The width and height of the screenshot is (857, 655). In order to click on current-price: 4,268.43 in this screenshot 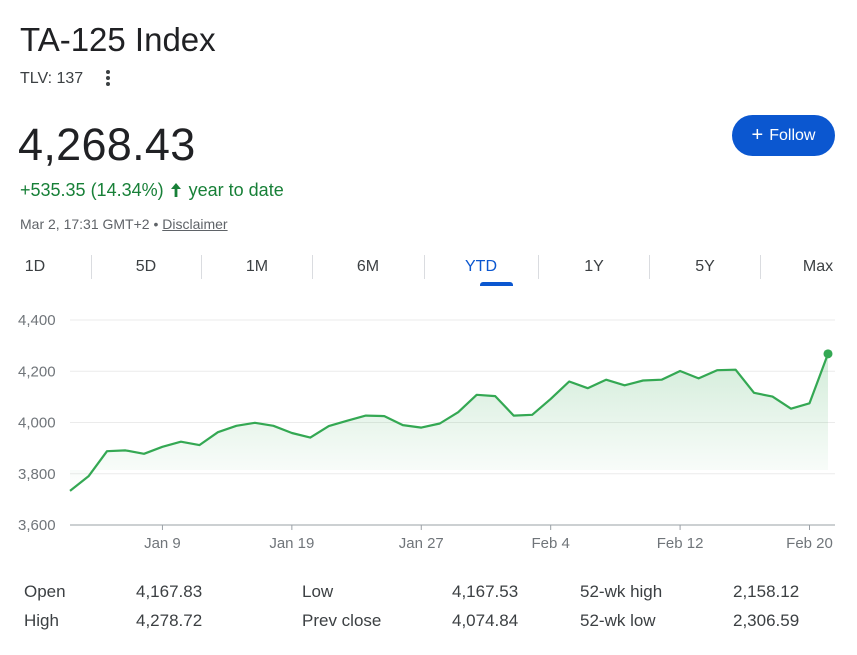, I will do `click(107, 144)`.